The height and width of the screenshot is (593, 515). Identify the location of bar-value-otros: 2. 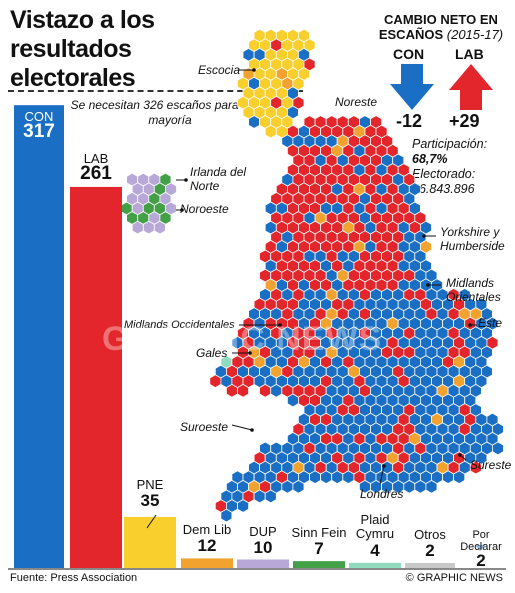
(430, 550).